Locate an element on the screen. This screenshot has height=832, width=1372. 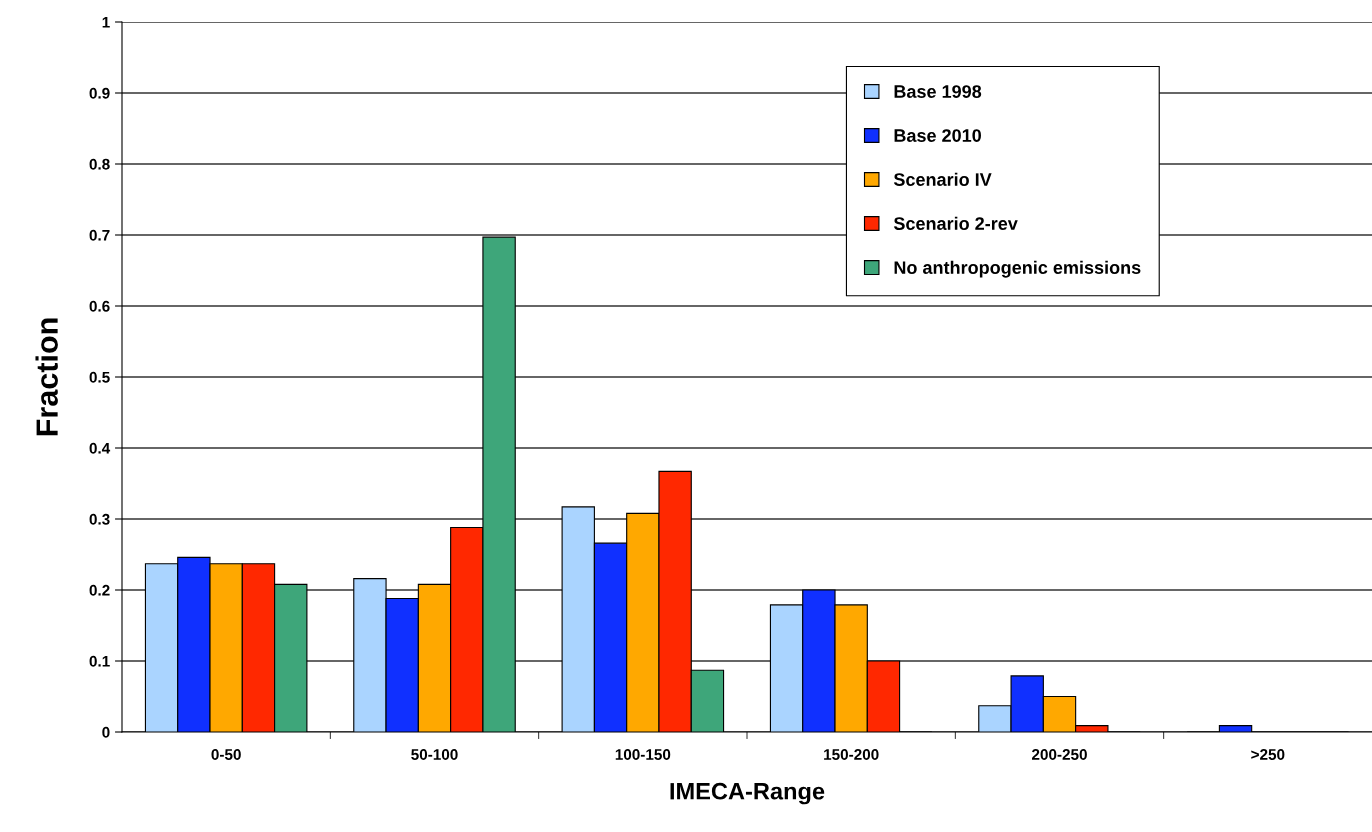
x-tick-label: 0-50 is located at coordinates (226, 754).